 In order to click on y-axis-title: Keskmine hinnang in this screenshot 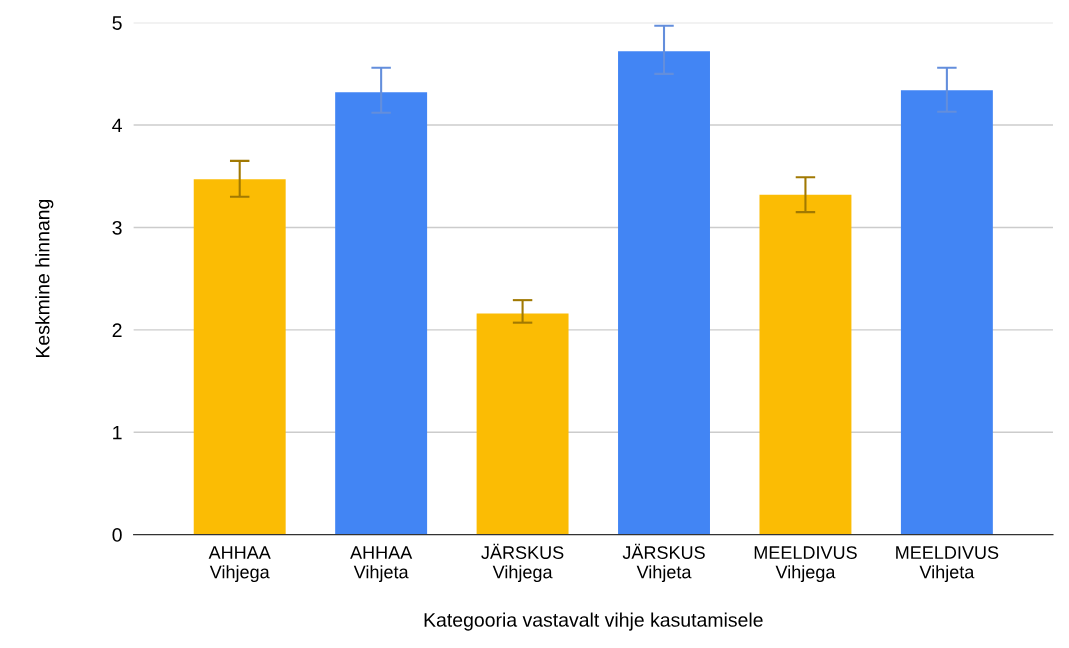, I will do `click(44, 278)`.